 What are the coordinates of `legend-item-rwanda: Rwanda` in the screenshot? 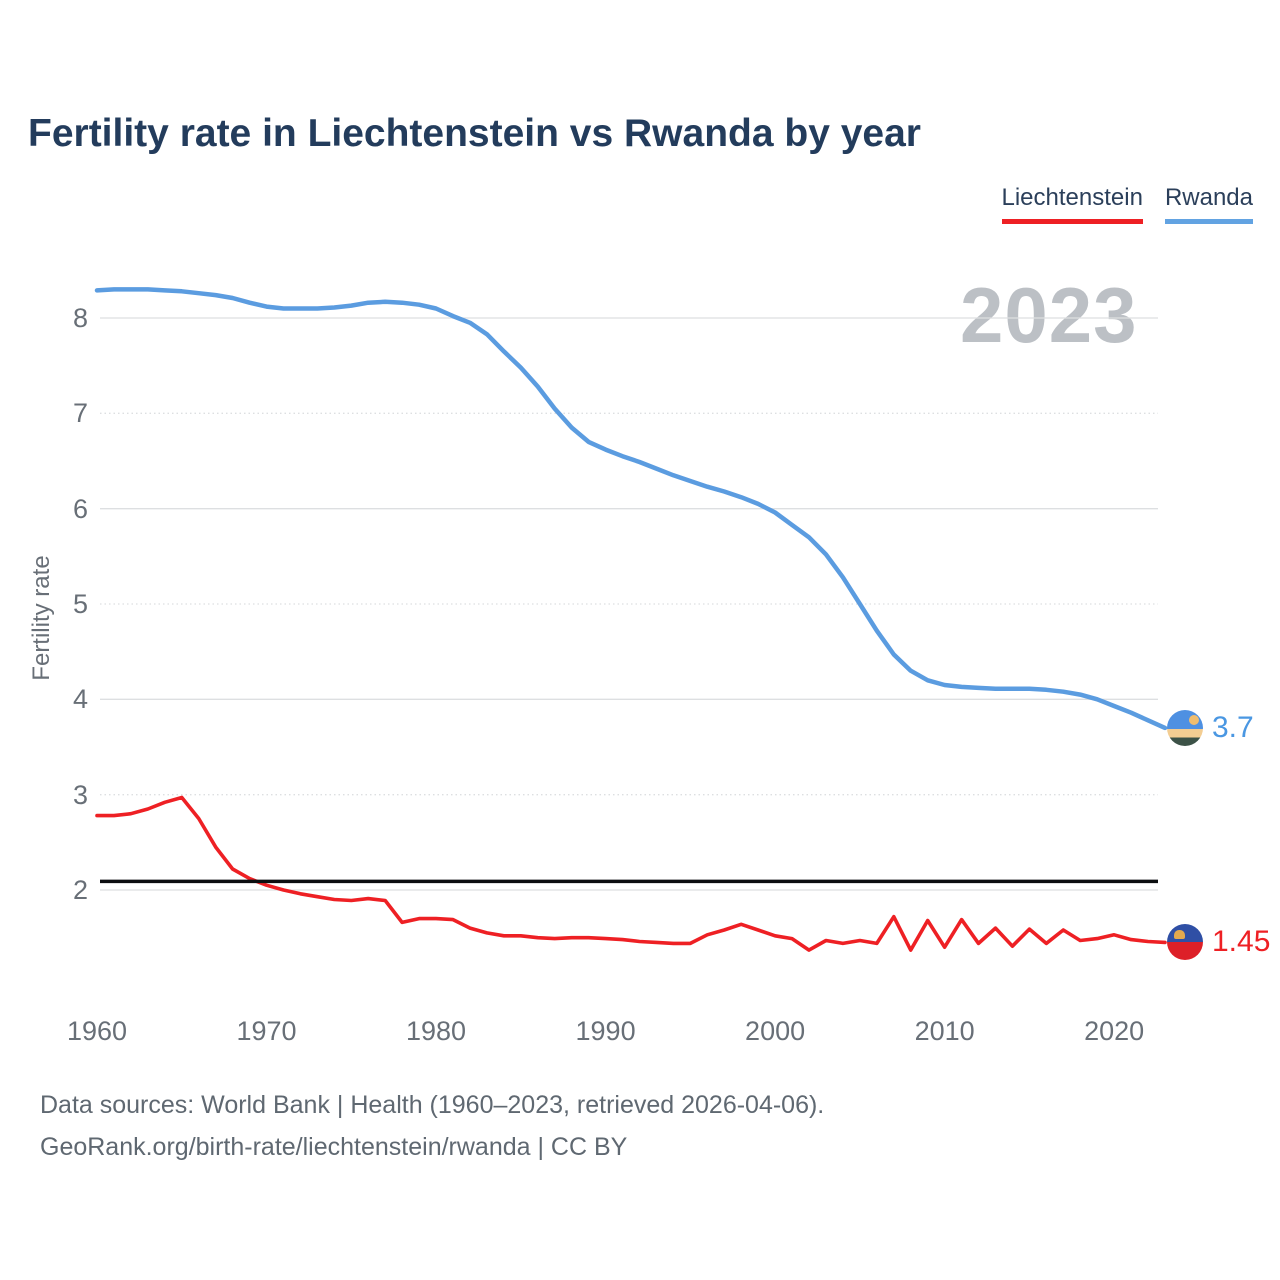 It's located at (1208, 204).